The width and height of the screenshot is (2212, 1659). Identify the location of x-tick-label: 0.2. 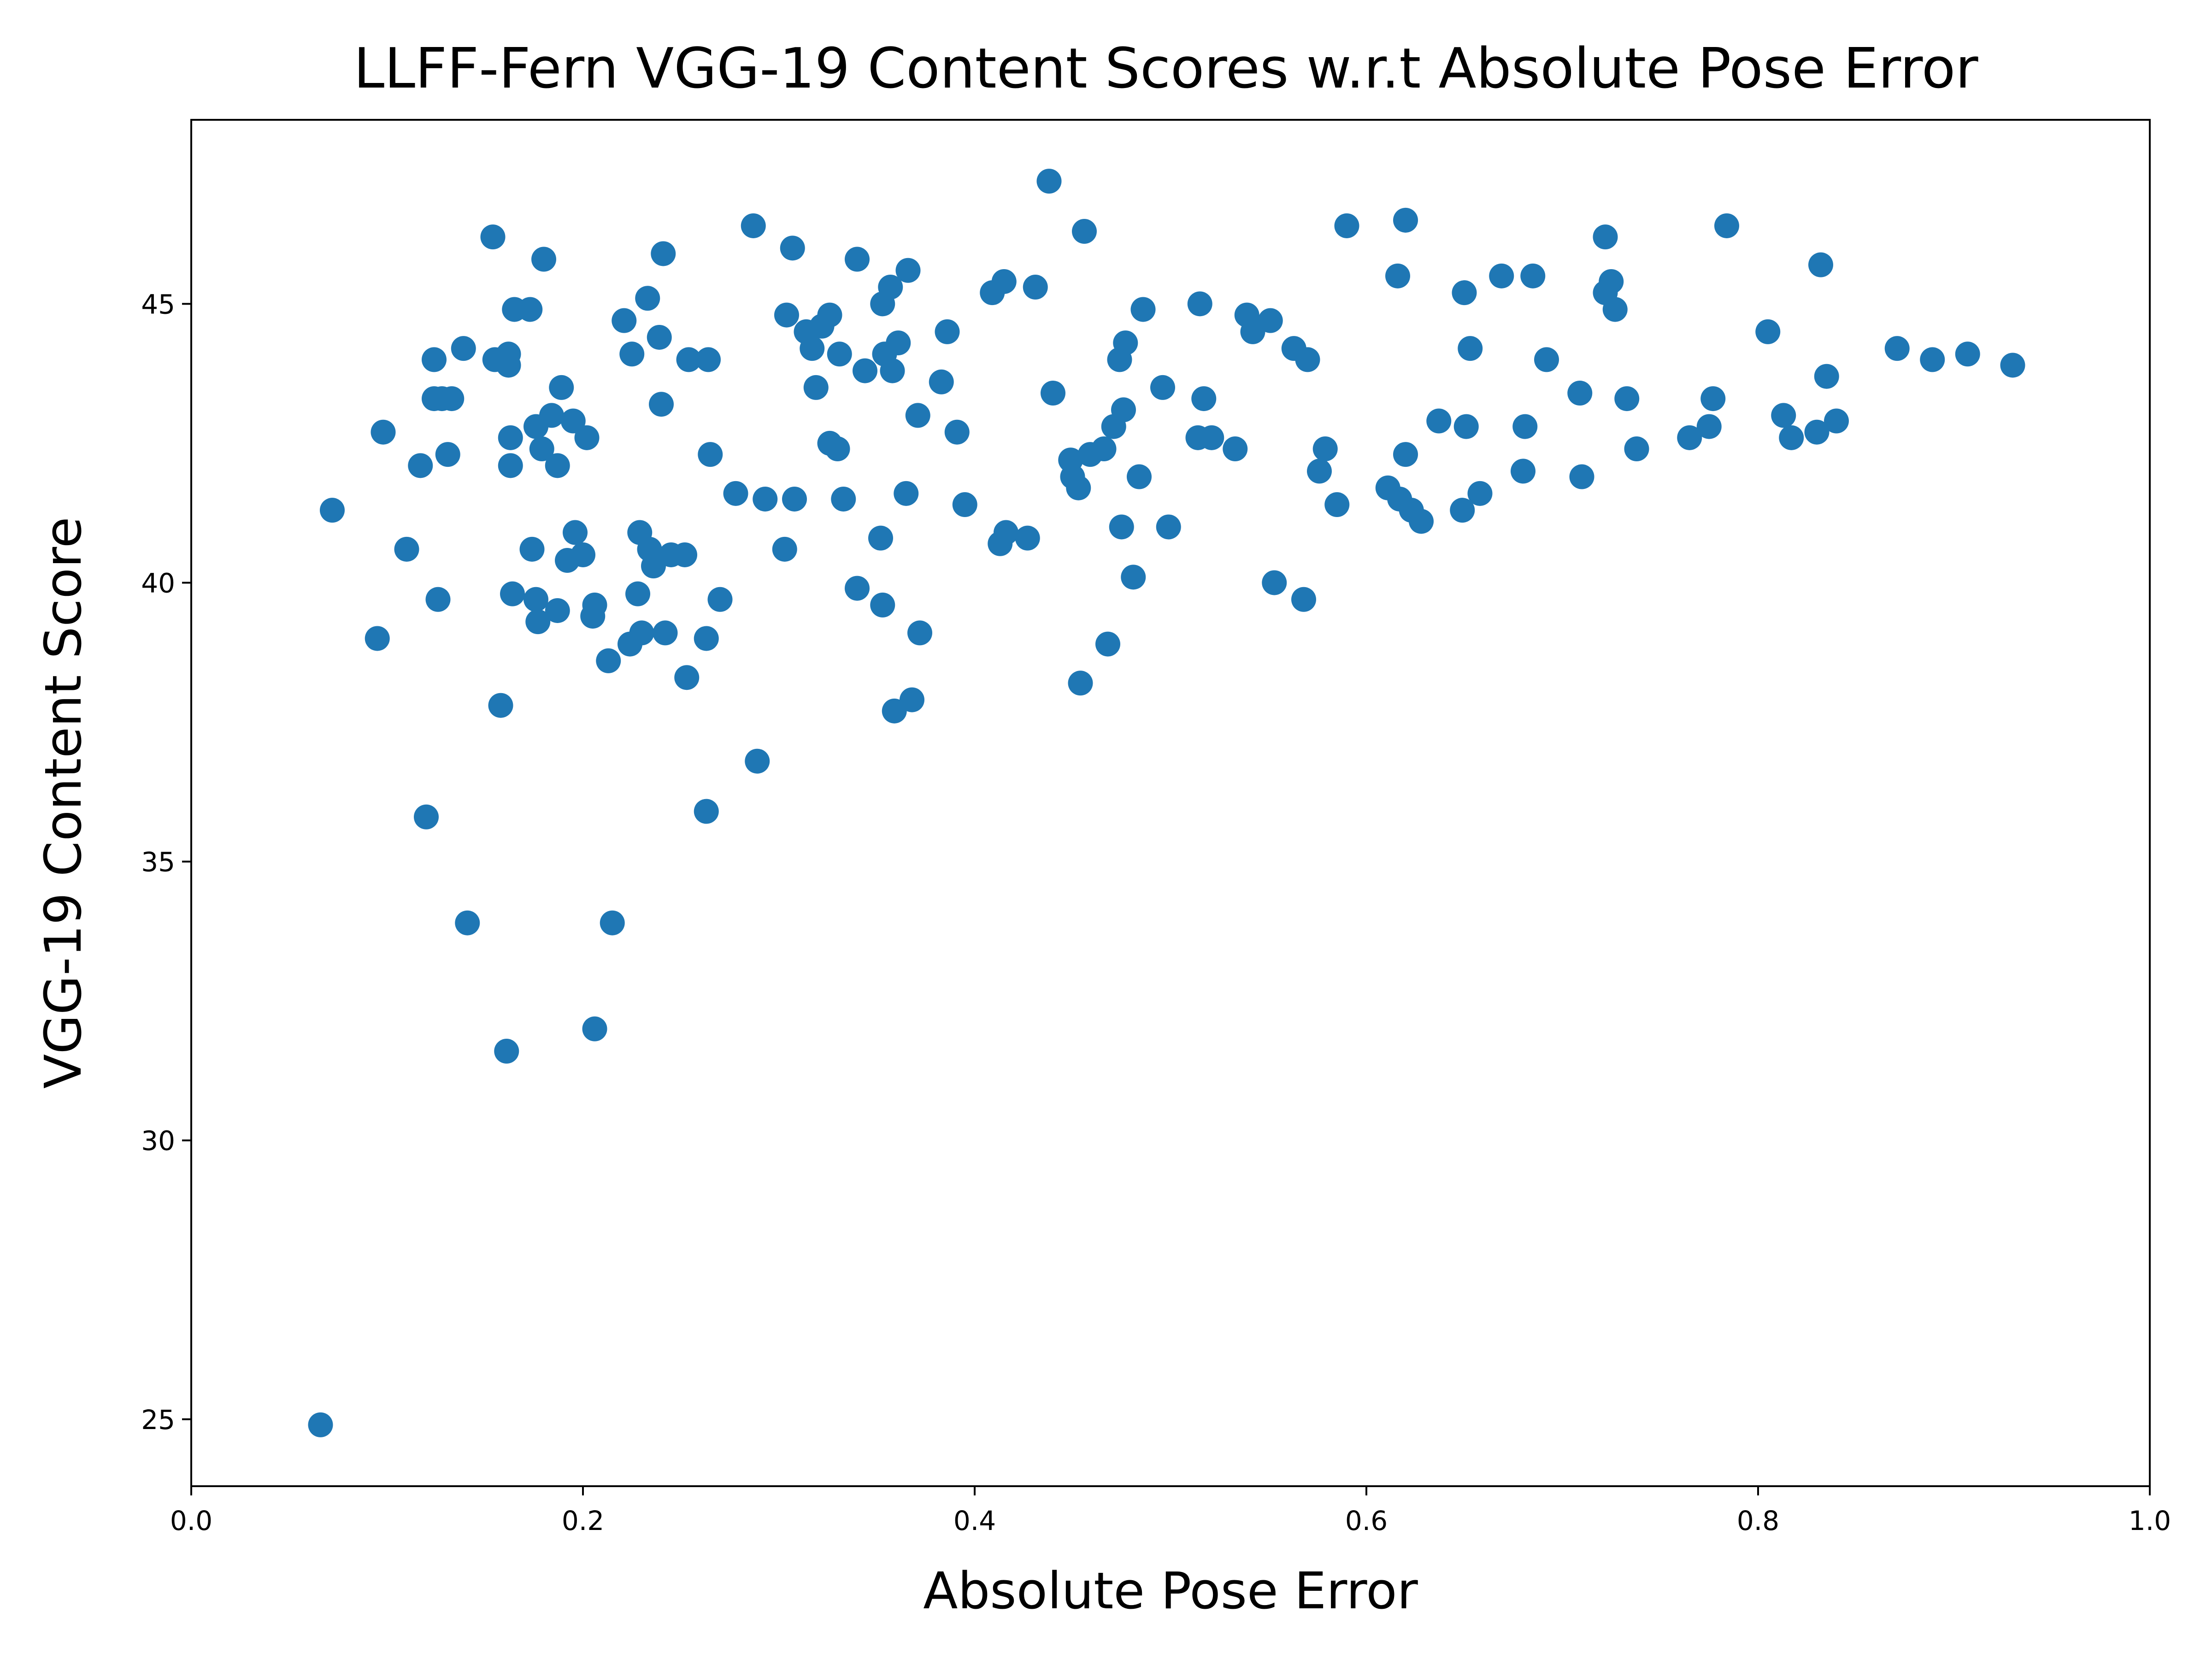
(583, 1520).